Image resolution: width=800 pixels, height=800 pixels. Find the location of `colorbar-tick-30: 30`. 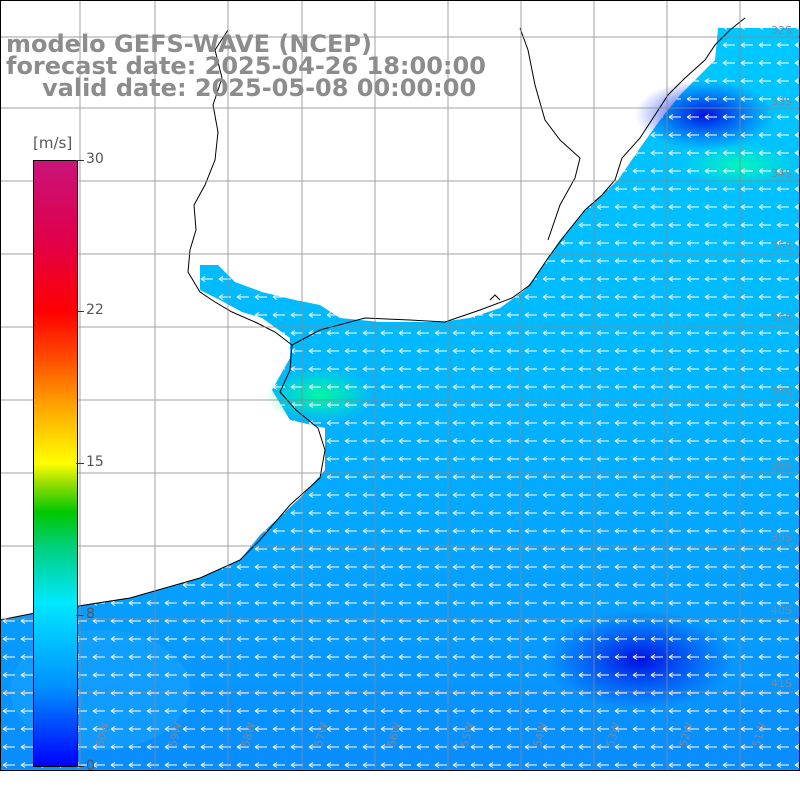

colorbar-tick-30: 30 is located at coordinates (95, 159).